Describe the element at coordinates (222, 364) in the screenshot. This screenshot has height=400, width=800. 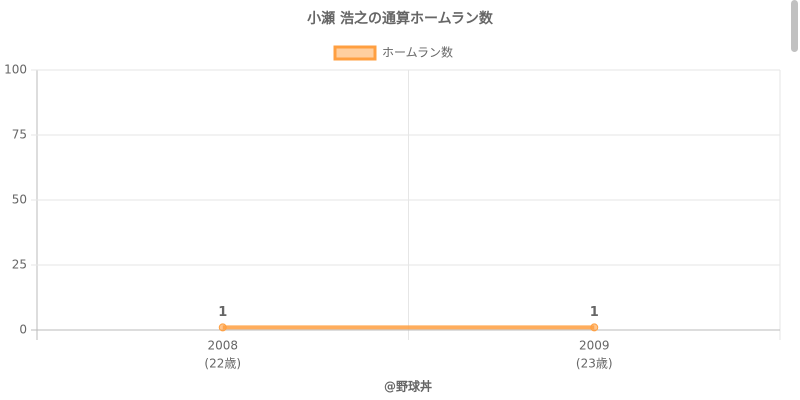
I see `x-tick-sublabel: (22歳)` at that location.